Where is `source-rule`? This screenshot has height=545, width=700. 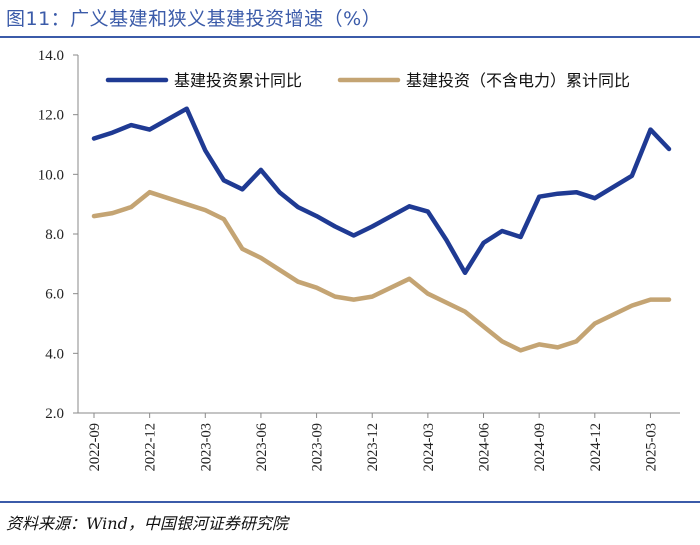 source-rule is located at coordinates (350, 502).